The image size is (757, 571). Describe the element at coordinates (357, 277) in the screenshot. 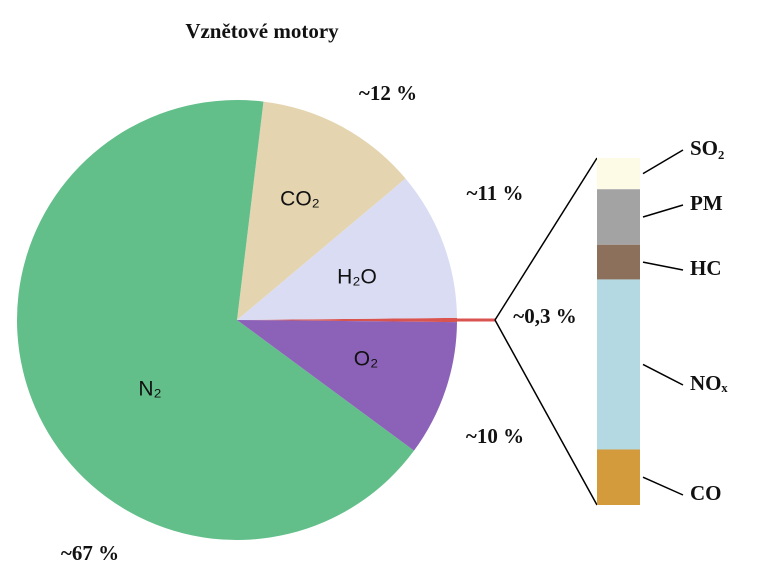

I see `slice-label: H₂O` at that location.